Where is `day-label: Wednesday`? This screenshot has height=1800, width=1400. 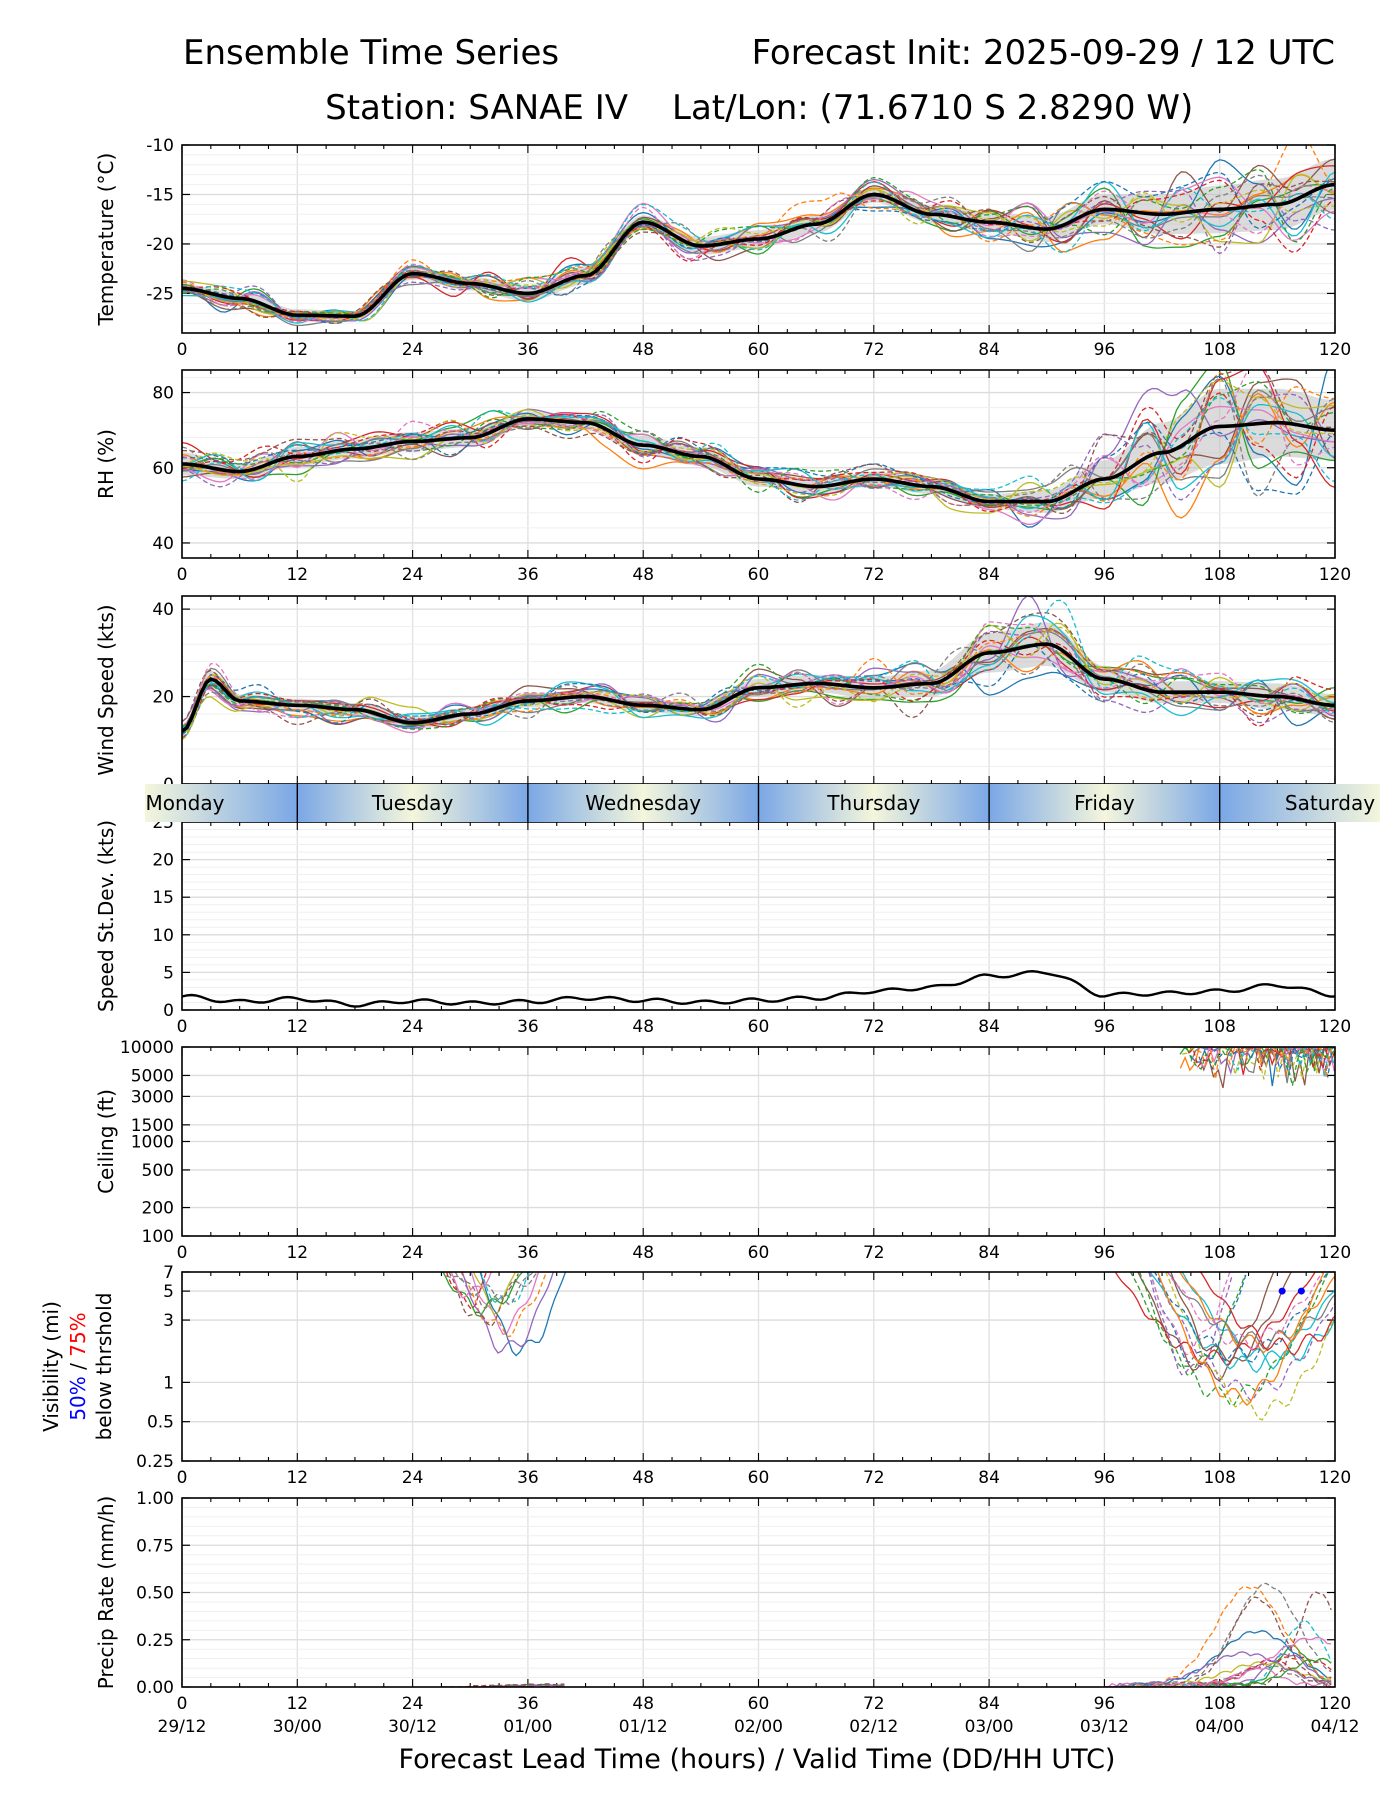
day-label: Wednesday is located at coordinates (643, 803).